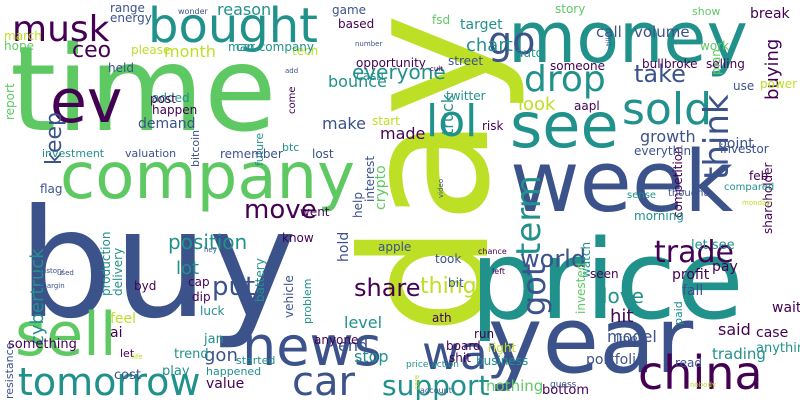  I want to click on word-year: year, so click(591, 340).